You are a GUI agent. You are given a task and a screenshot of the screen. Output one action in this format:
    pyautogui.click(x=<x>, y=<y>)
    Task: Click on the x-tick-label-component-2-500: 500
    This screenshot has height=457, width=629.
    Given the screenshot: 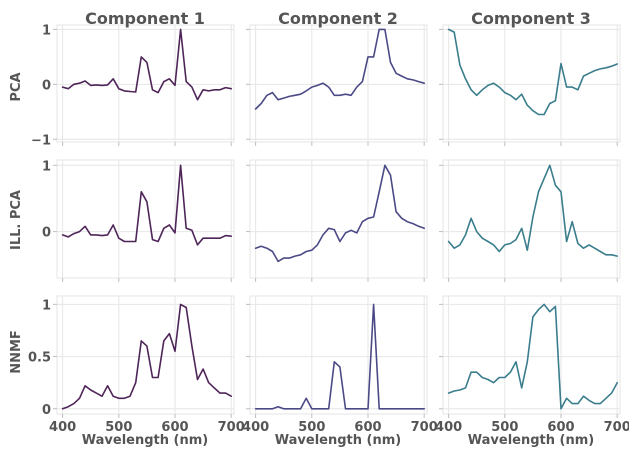 What is the action you would take?
    pyautogui.click(x=311, y=427)
    